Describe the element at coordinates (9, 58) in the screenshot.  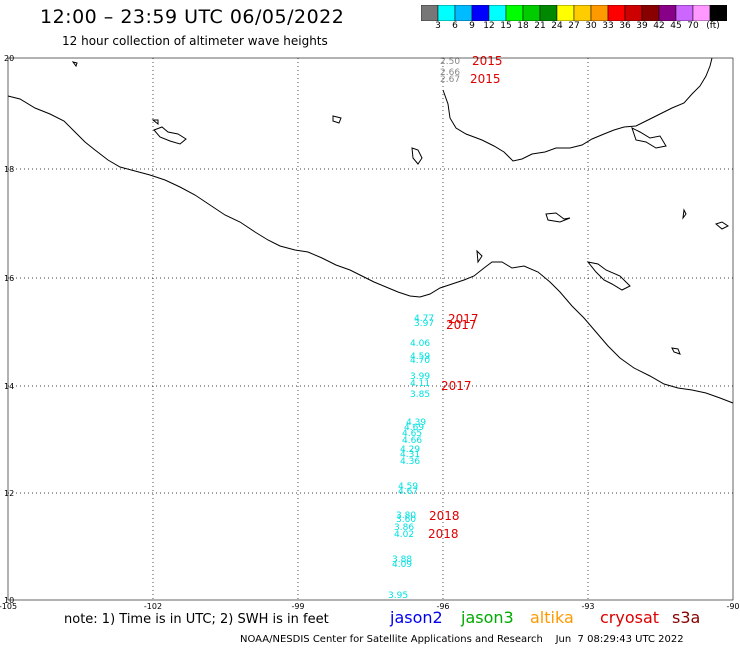
I see `lat-tick-label: 20` at that location.